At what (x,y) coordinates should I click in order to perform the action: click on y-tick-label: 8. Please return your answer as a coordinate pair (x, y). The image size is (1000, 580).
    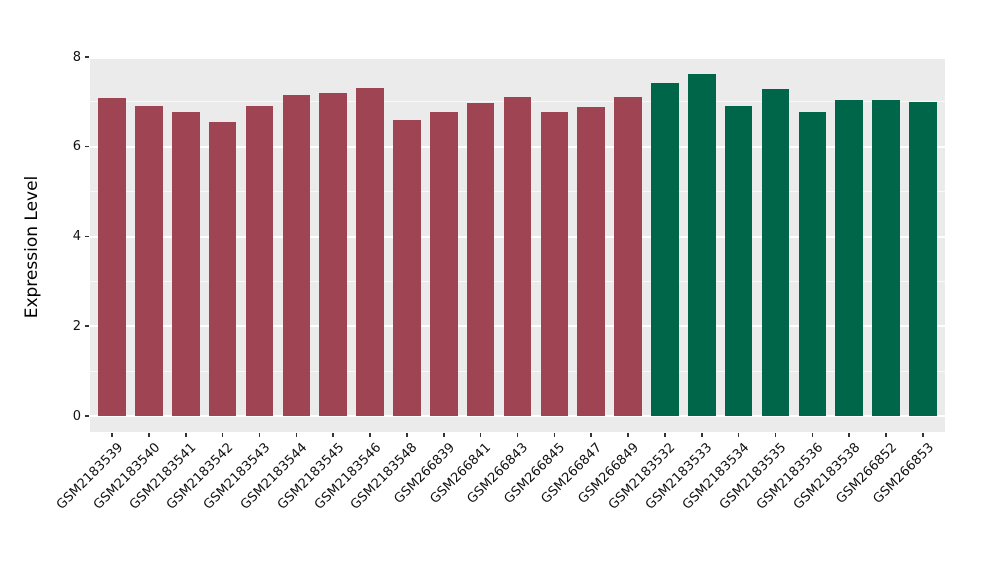
    Looking at the image, I should click on (76, 57).